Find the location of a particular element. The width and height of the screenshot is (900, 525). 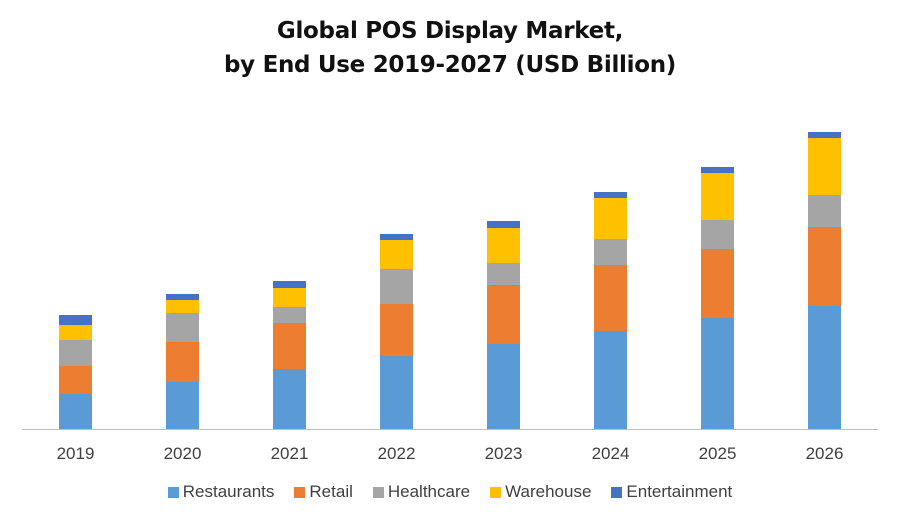

bar-retail-2024 is located at coordinates (610, 298).